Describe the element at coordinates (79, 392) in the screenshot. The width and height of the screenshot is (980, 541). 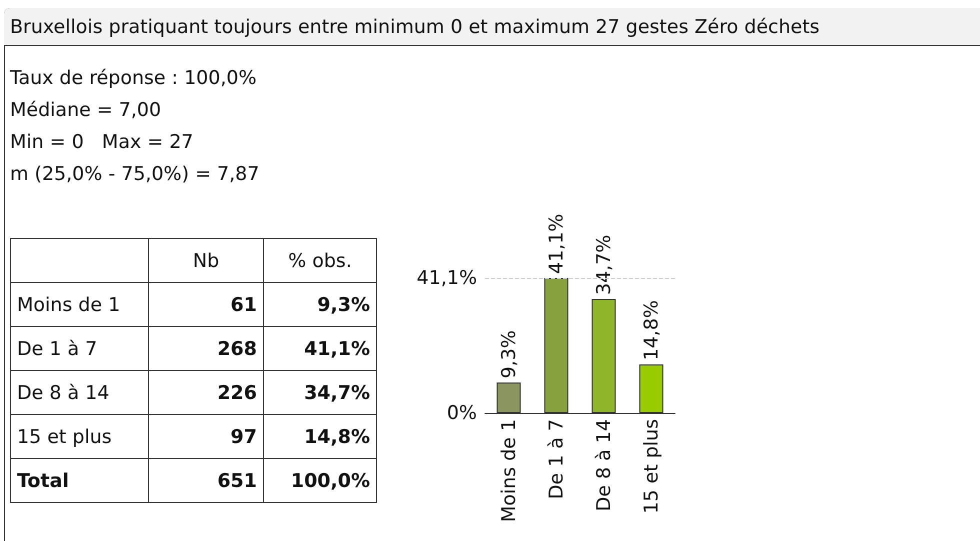
I see `category-label: De 8 à 14` at that location.